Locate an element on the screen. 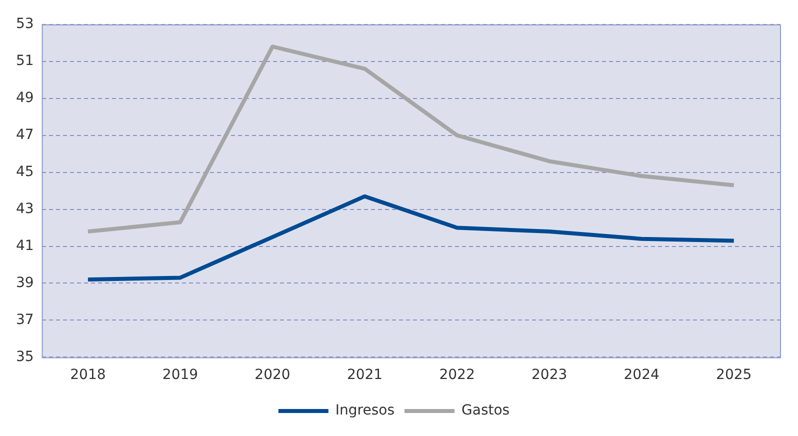  x-tick-label: 2020 is located at coordinates (272, 375).